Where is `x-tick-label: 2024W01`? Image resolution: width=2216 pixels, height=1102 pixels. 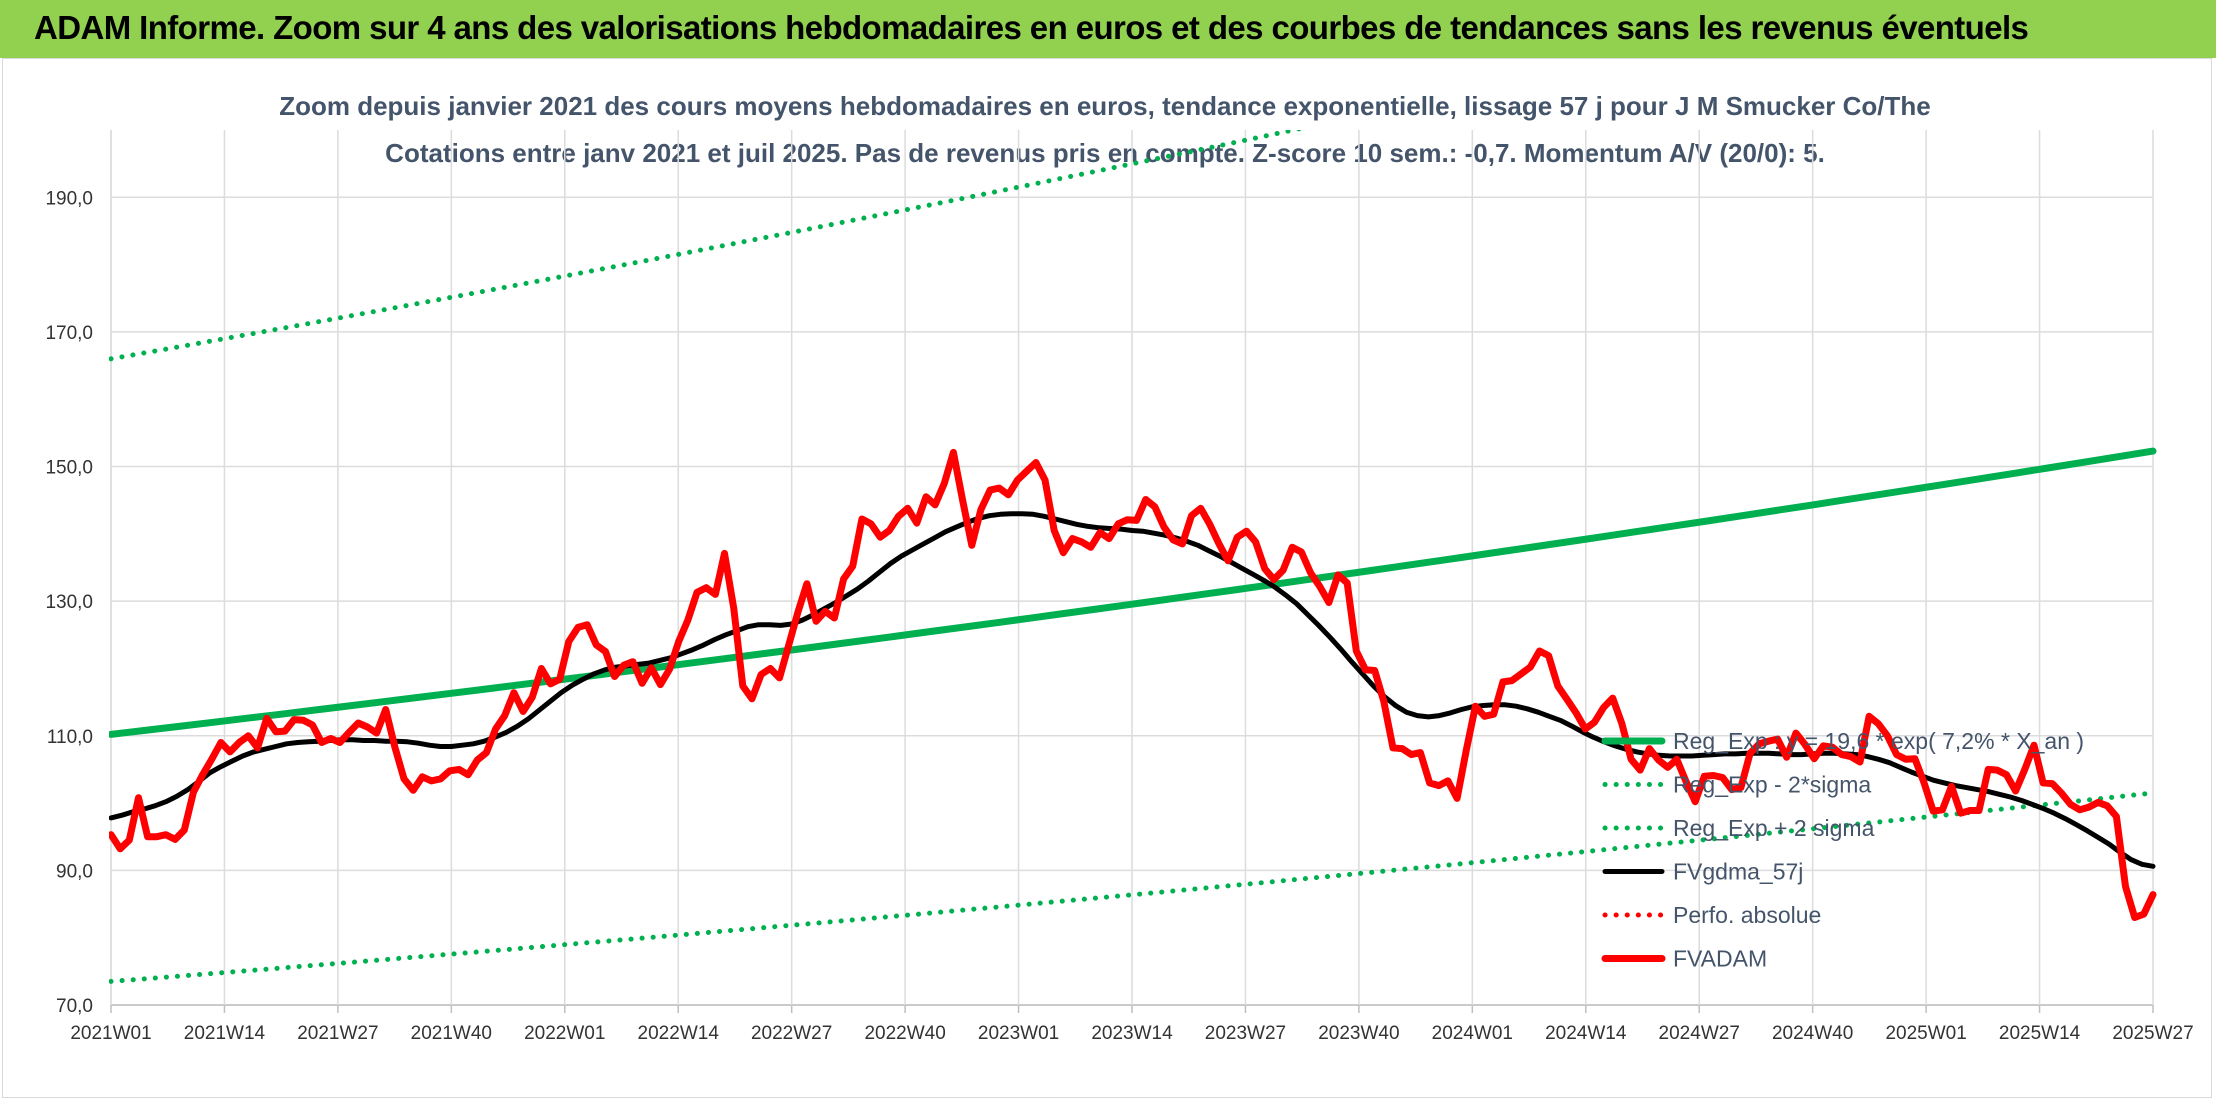 x-tick-label: 2024W01 is located at coordinates (1472, 1033).